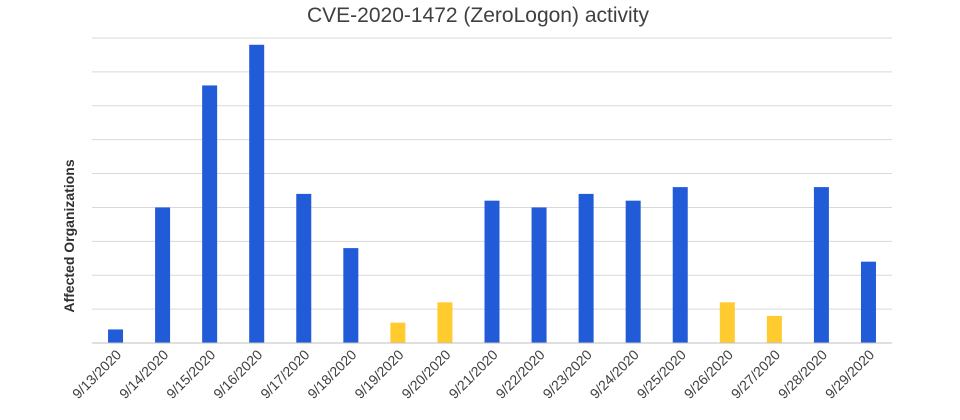  I want to click on x-tick-label: 9/13/2020, so click(97, 374).